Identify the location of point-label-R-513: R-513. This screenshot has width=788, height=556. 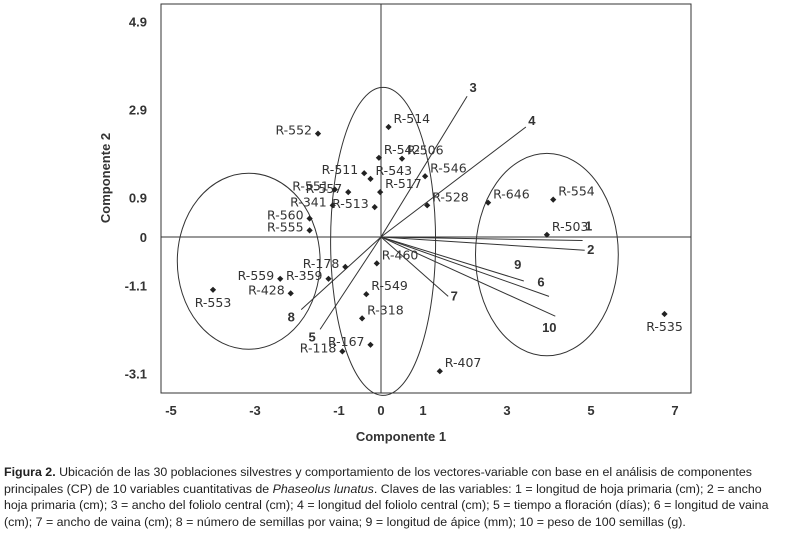
(350, 203).